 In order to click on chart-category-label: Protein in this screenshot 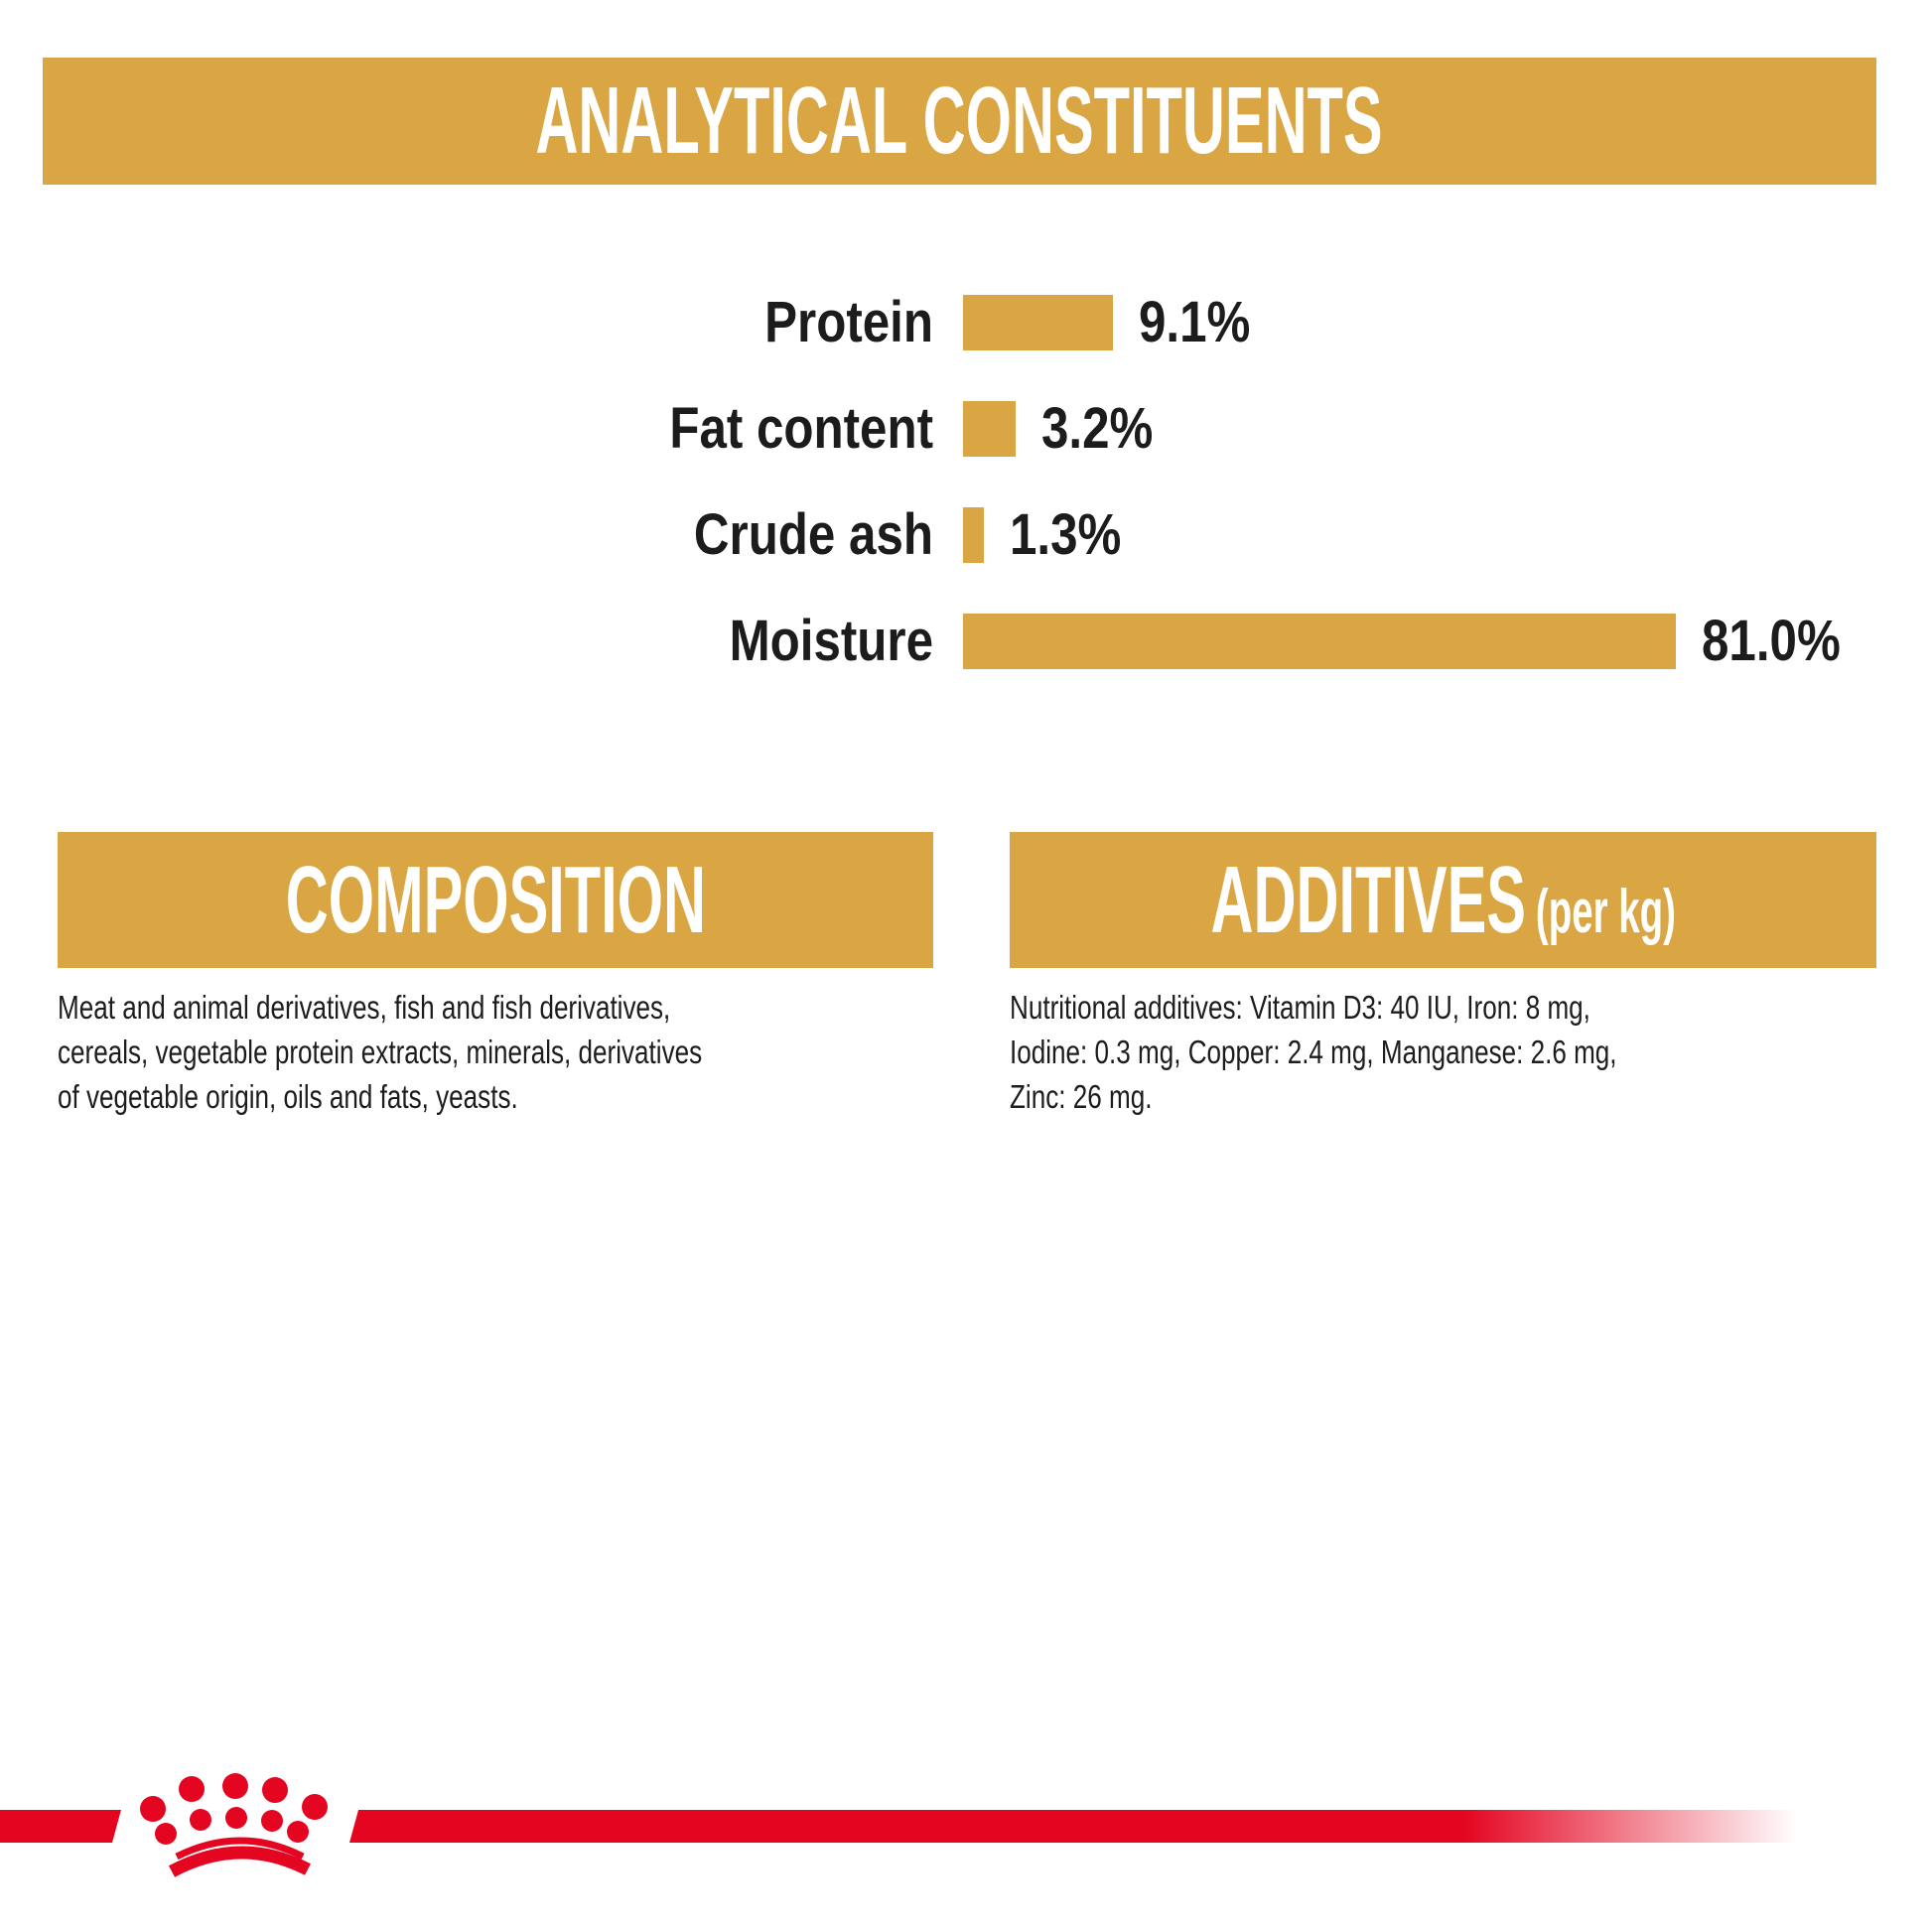, I will do `click(849, 322)`.